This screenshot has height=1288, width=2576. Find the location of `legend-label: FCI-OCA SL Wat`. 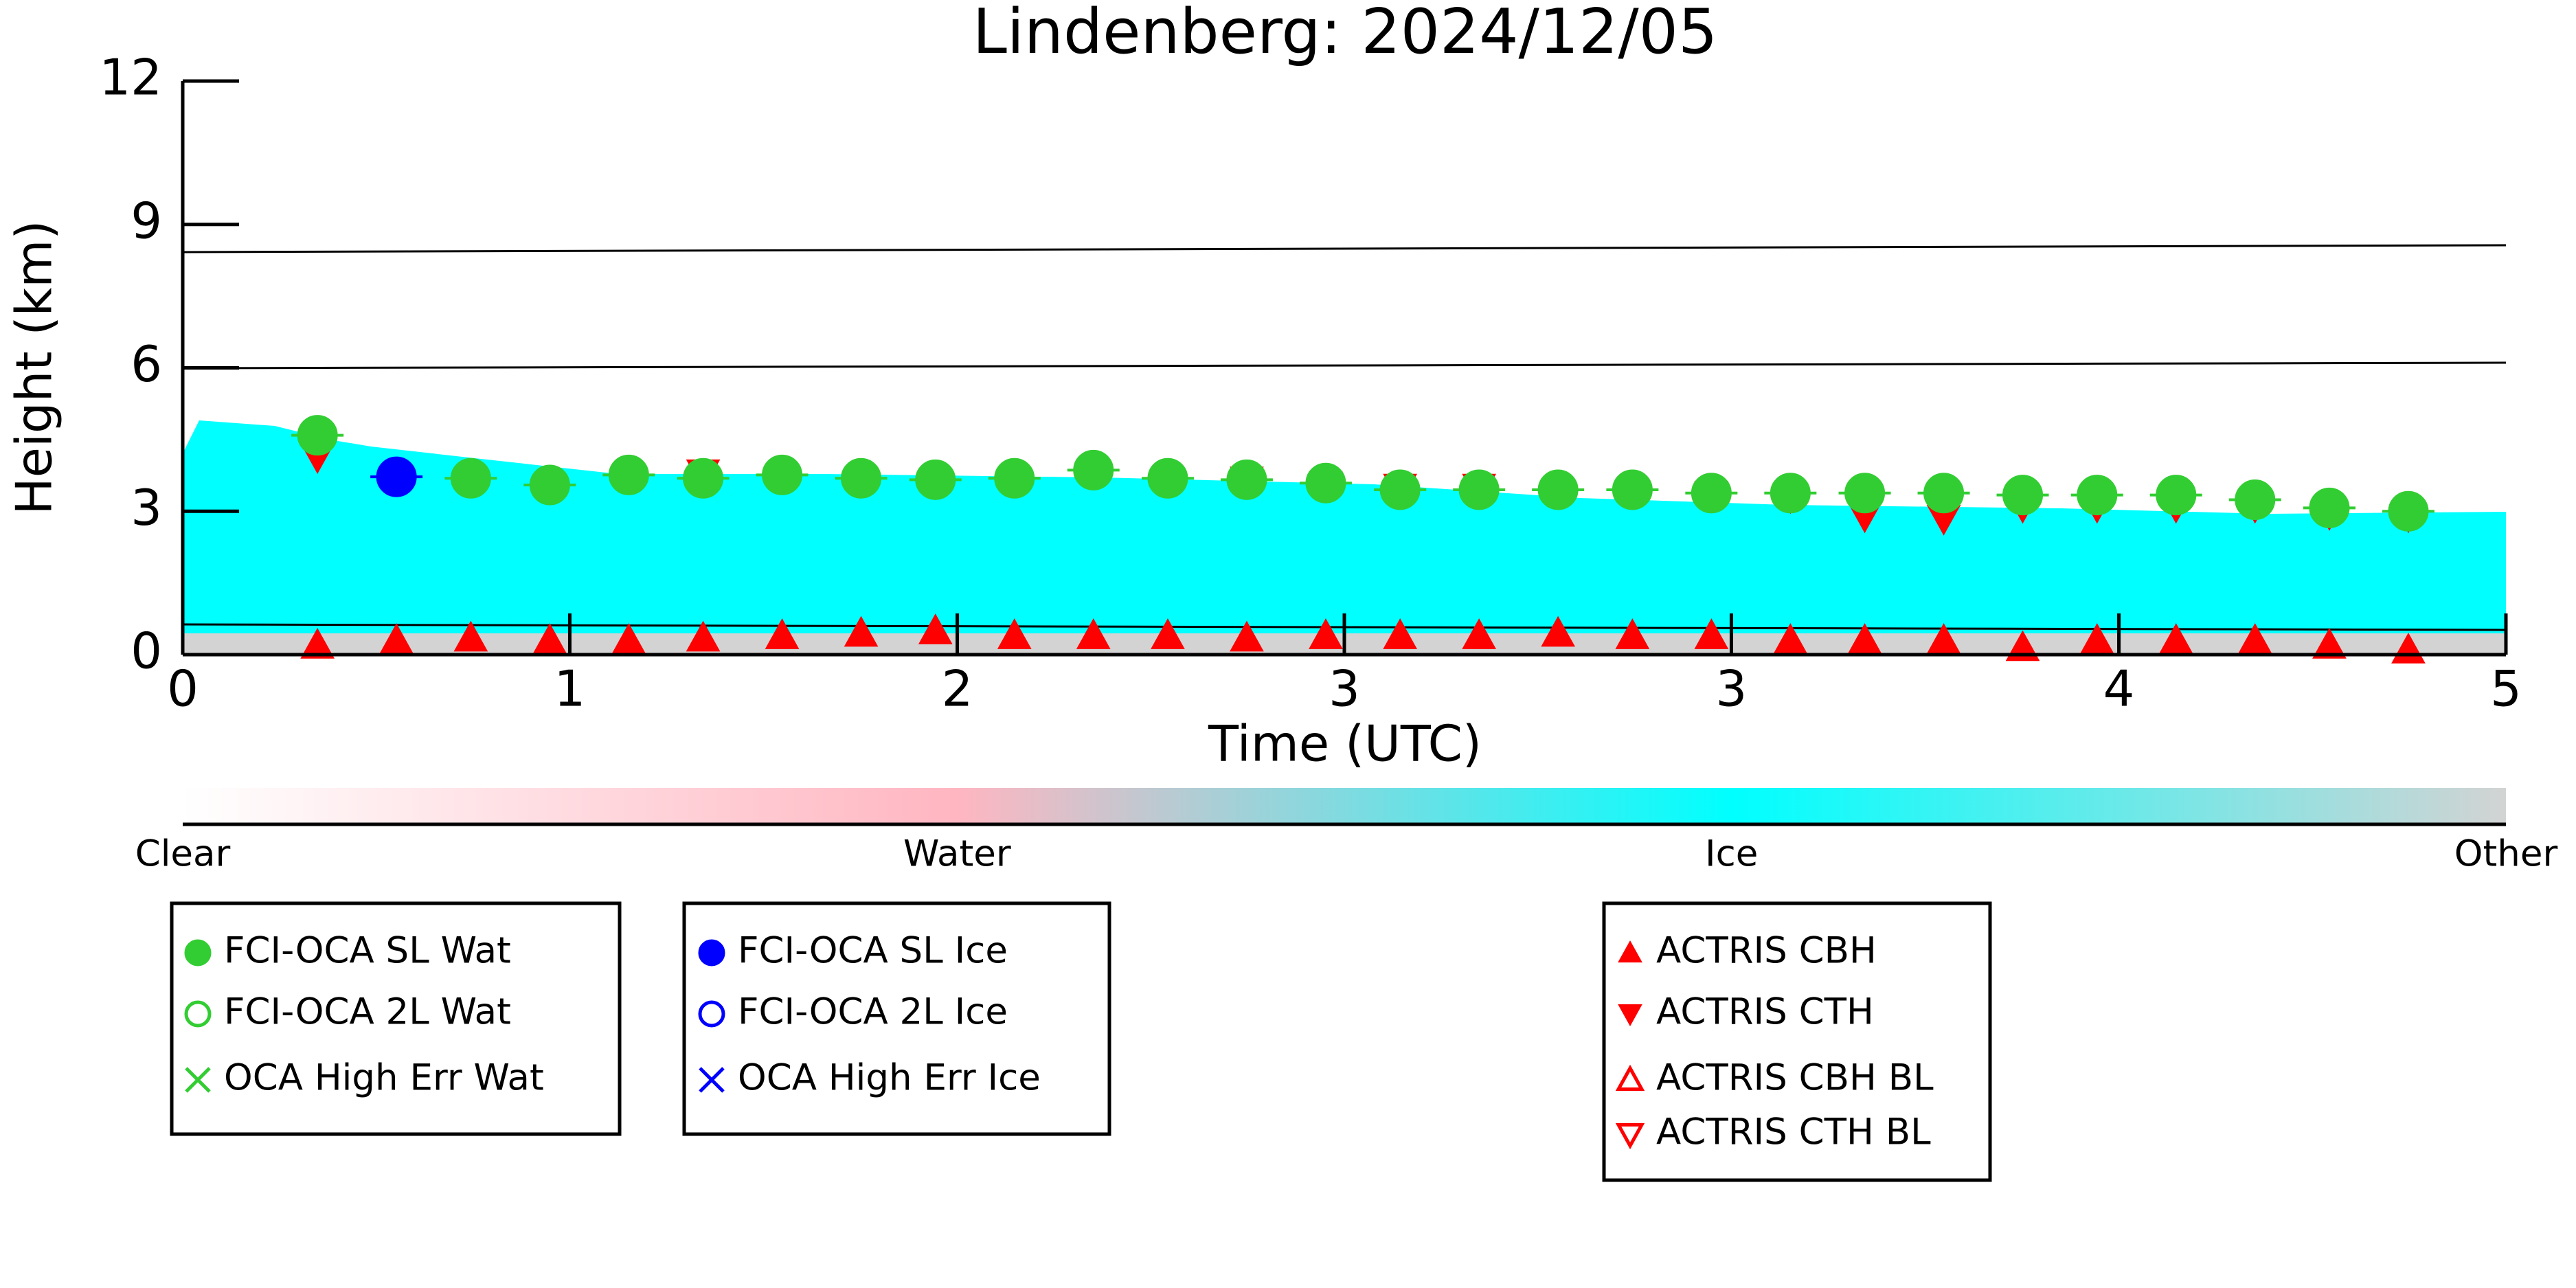

legend-label: FCI-OCA SL Wat is located at coordinates (367, 951).